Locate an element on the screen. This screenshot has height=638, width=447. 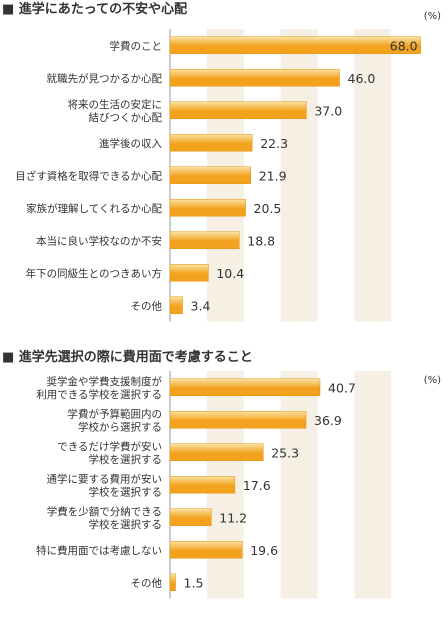
category-label: 学費を少額で分納できる is located at coordinates (104, 511).